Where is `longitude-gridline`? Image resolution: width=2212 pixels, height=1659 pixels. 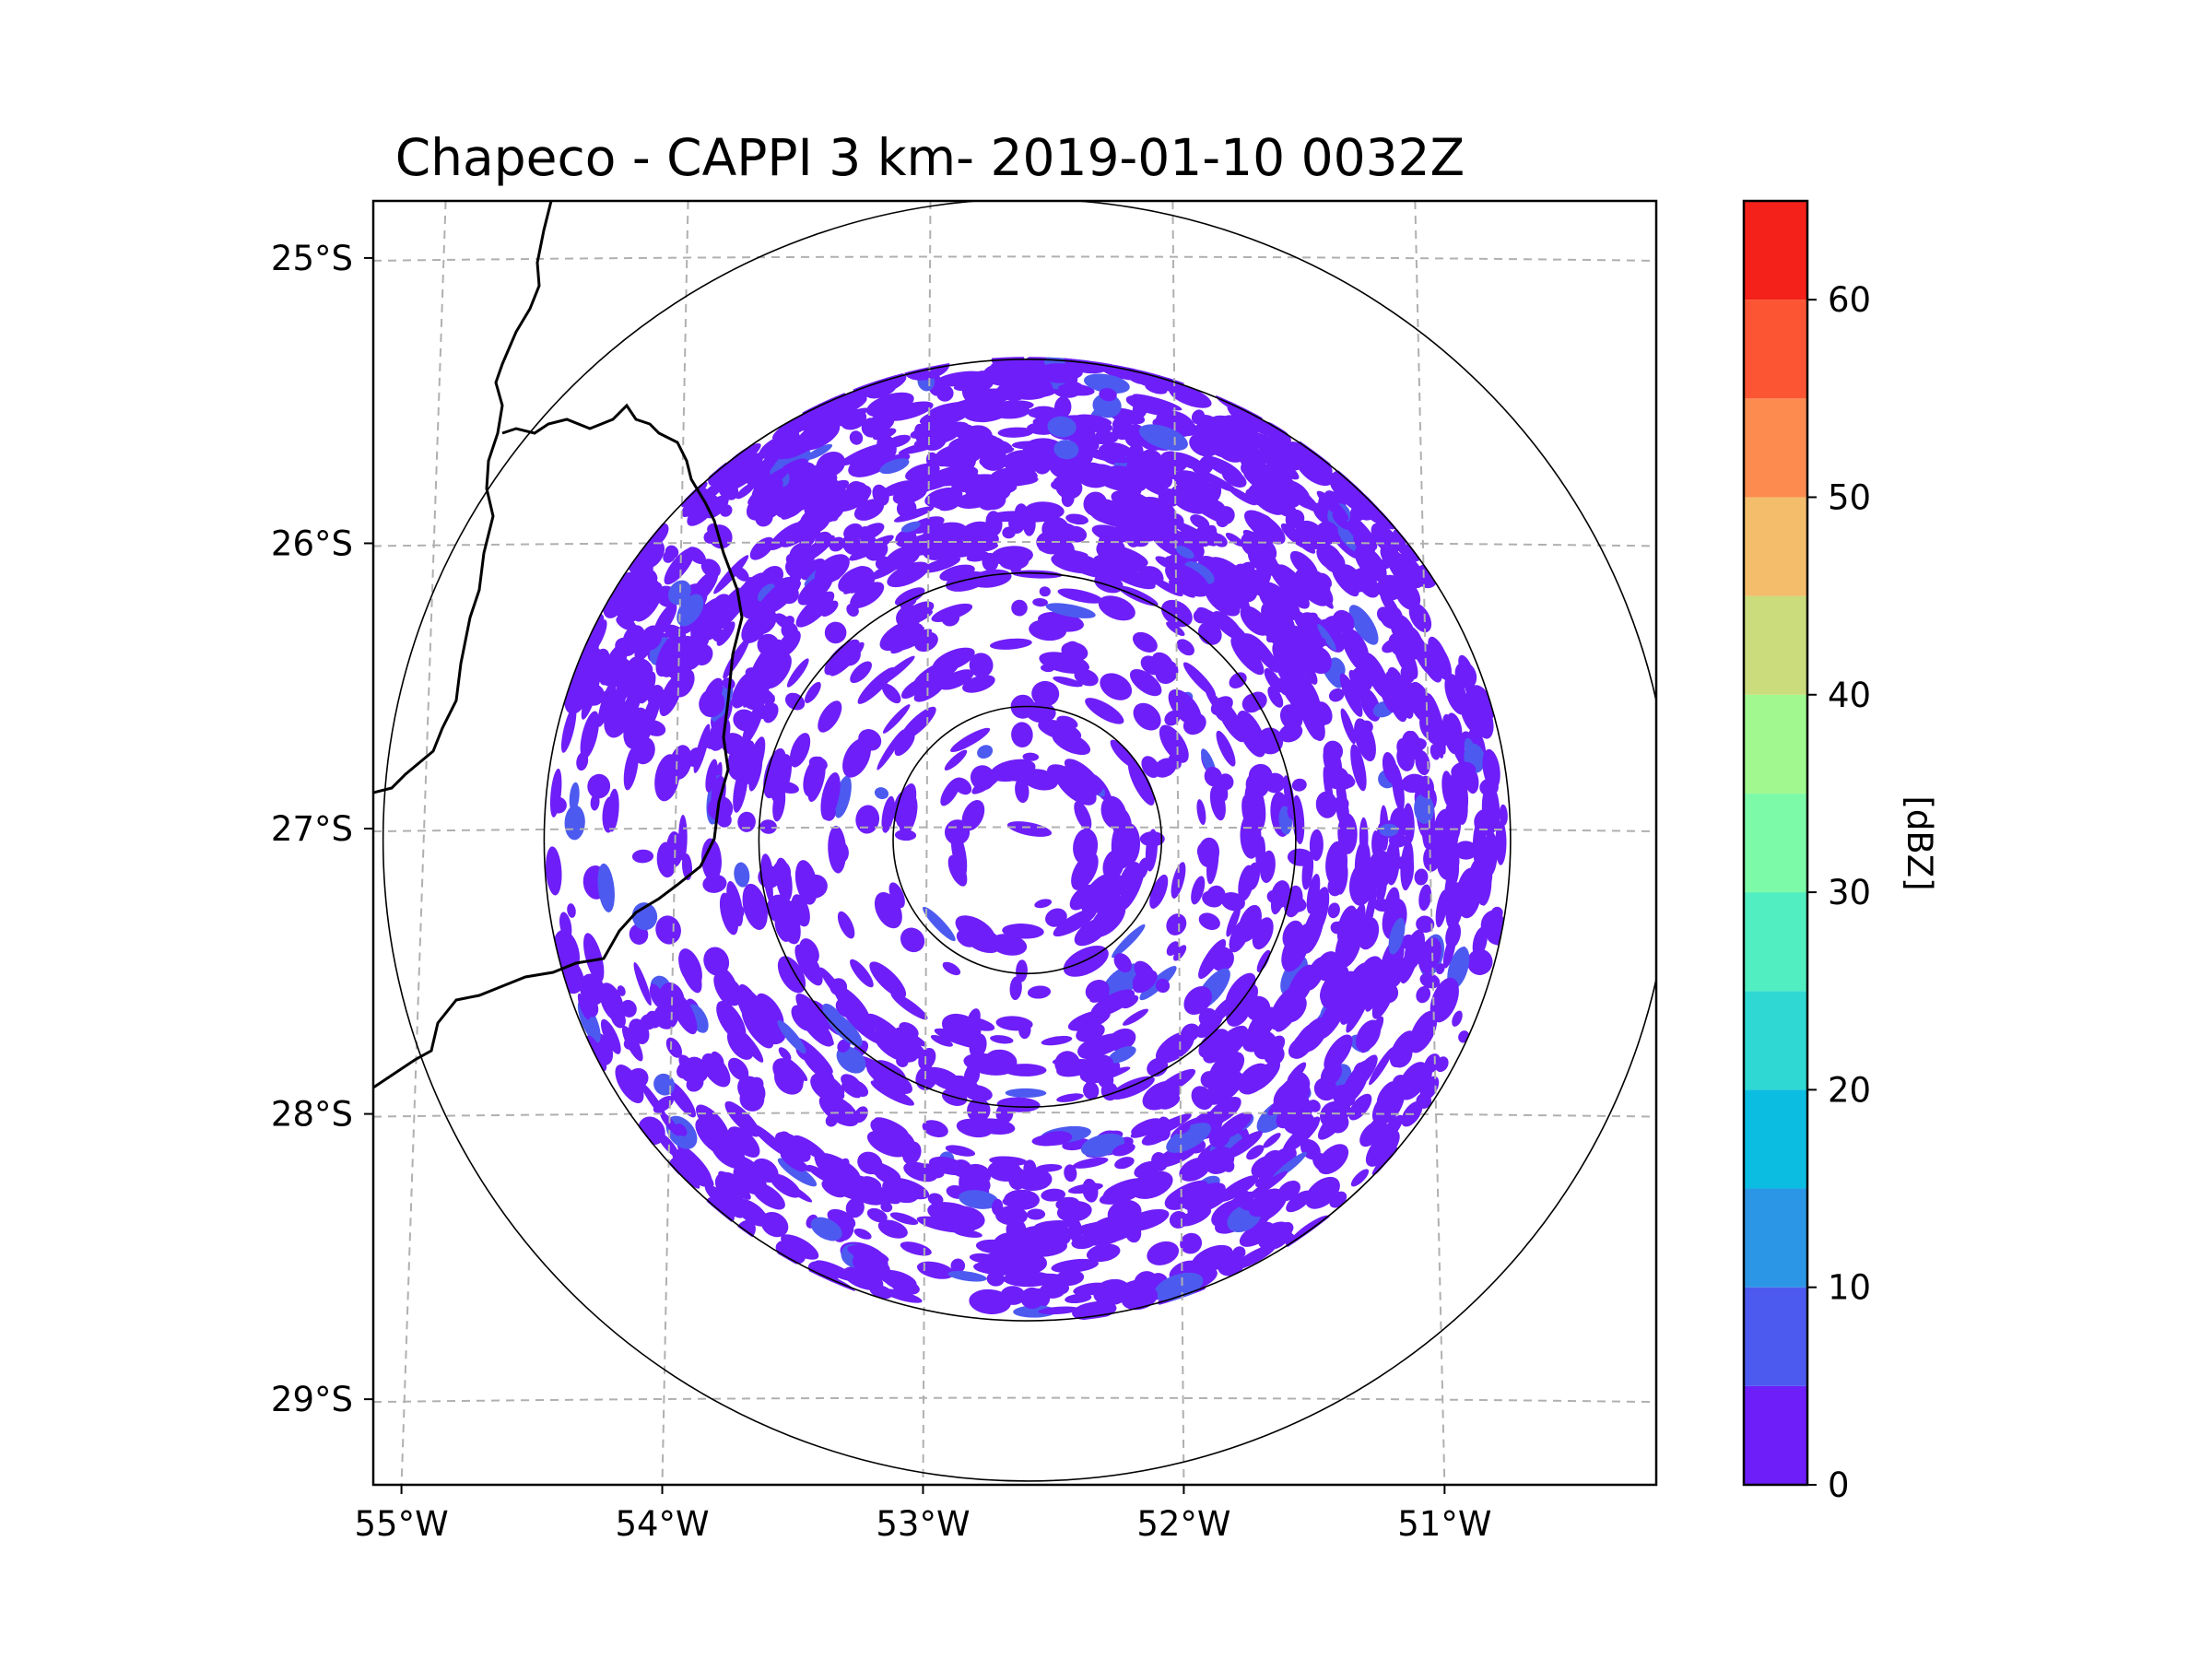 longitude-gridline is located at coordinates (423, 843).